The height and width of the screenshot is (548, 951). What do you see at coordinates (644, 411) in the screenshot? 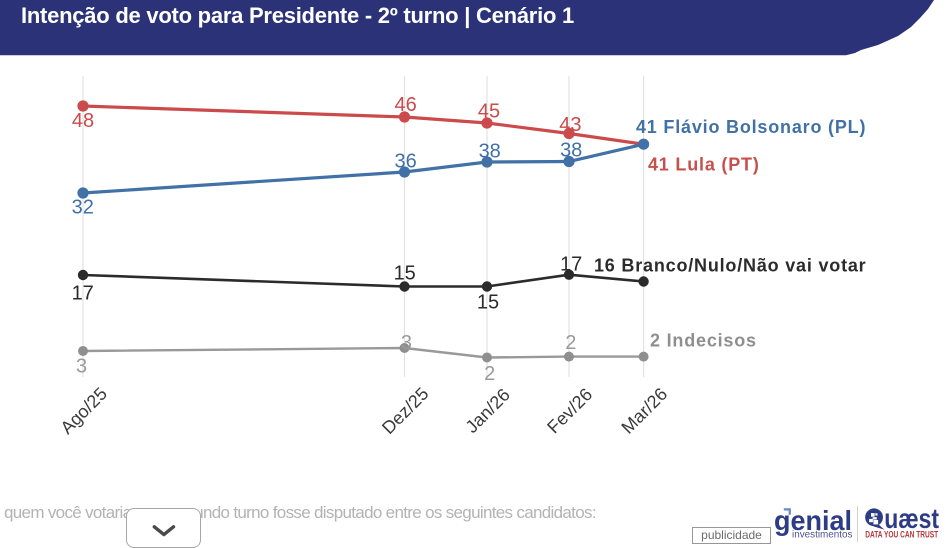
I see `svg-text: Mar/26` at bounding box center [644, 411].